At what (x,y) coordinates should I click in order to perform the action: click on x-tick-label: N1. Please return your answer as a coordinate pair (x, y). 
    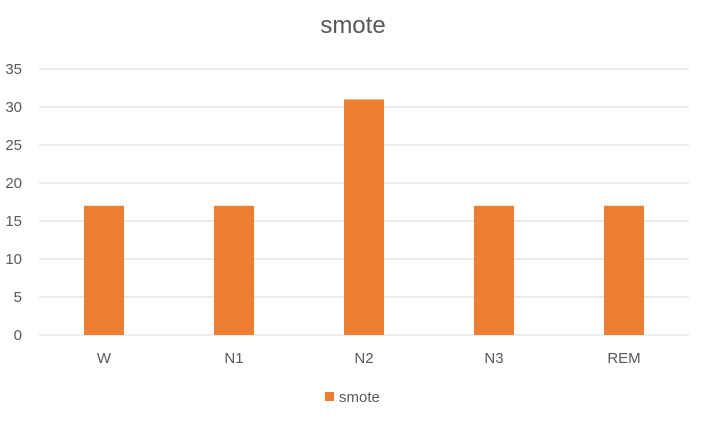
    Looking at the image, I should click on (233, 358).